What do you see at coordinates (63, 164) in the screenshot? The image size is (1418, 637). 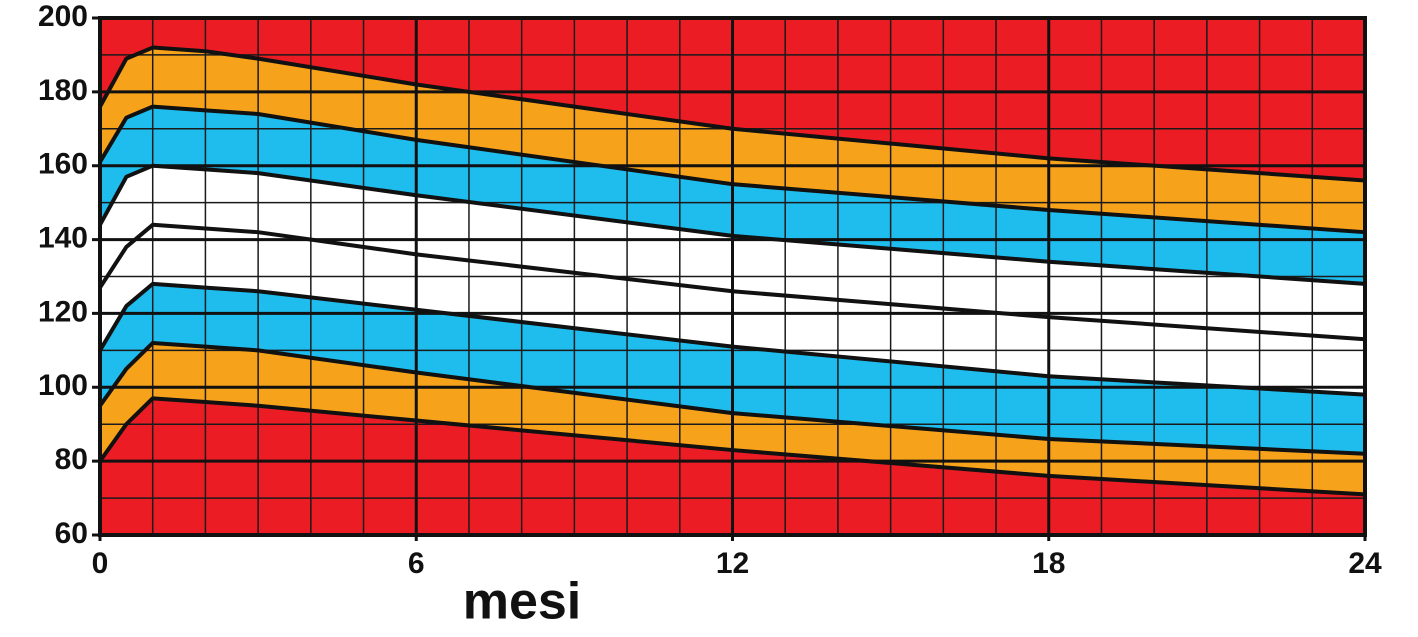 I see `y-tick-label: 160` at bounding box center [63, 164].